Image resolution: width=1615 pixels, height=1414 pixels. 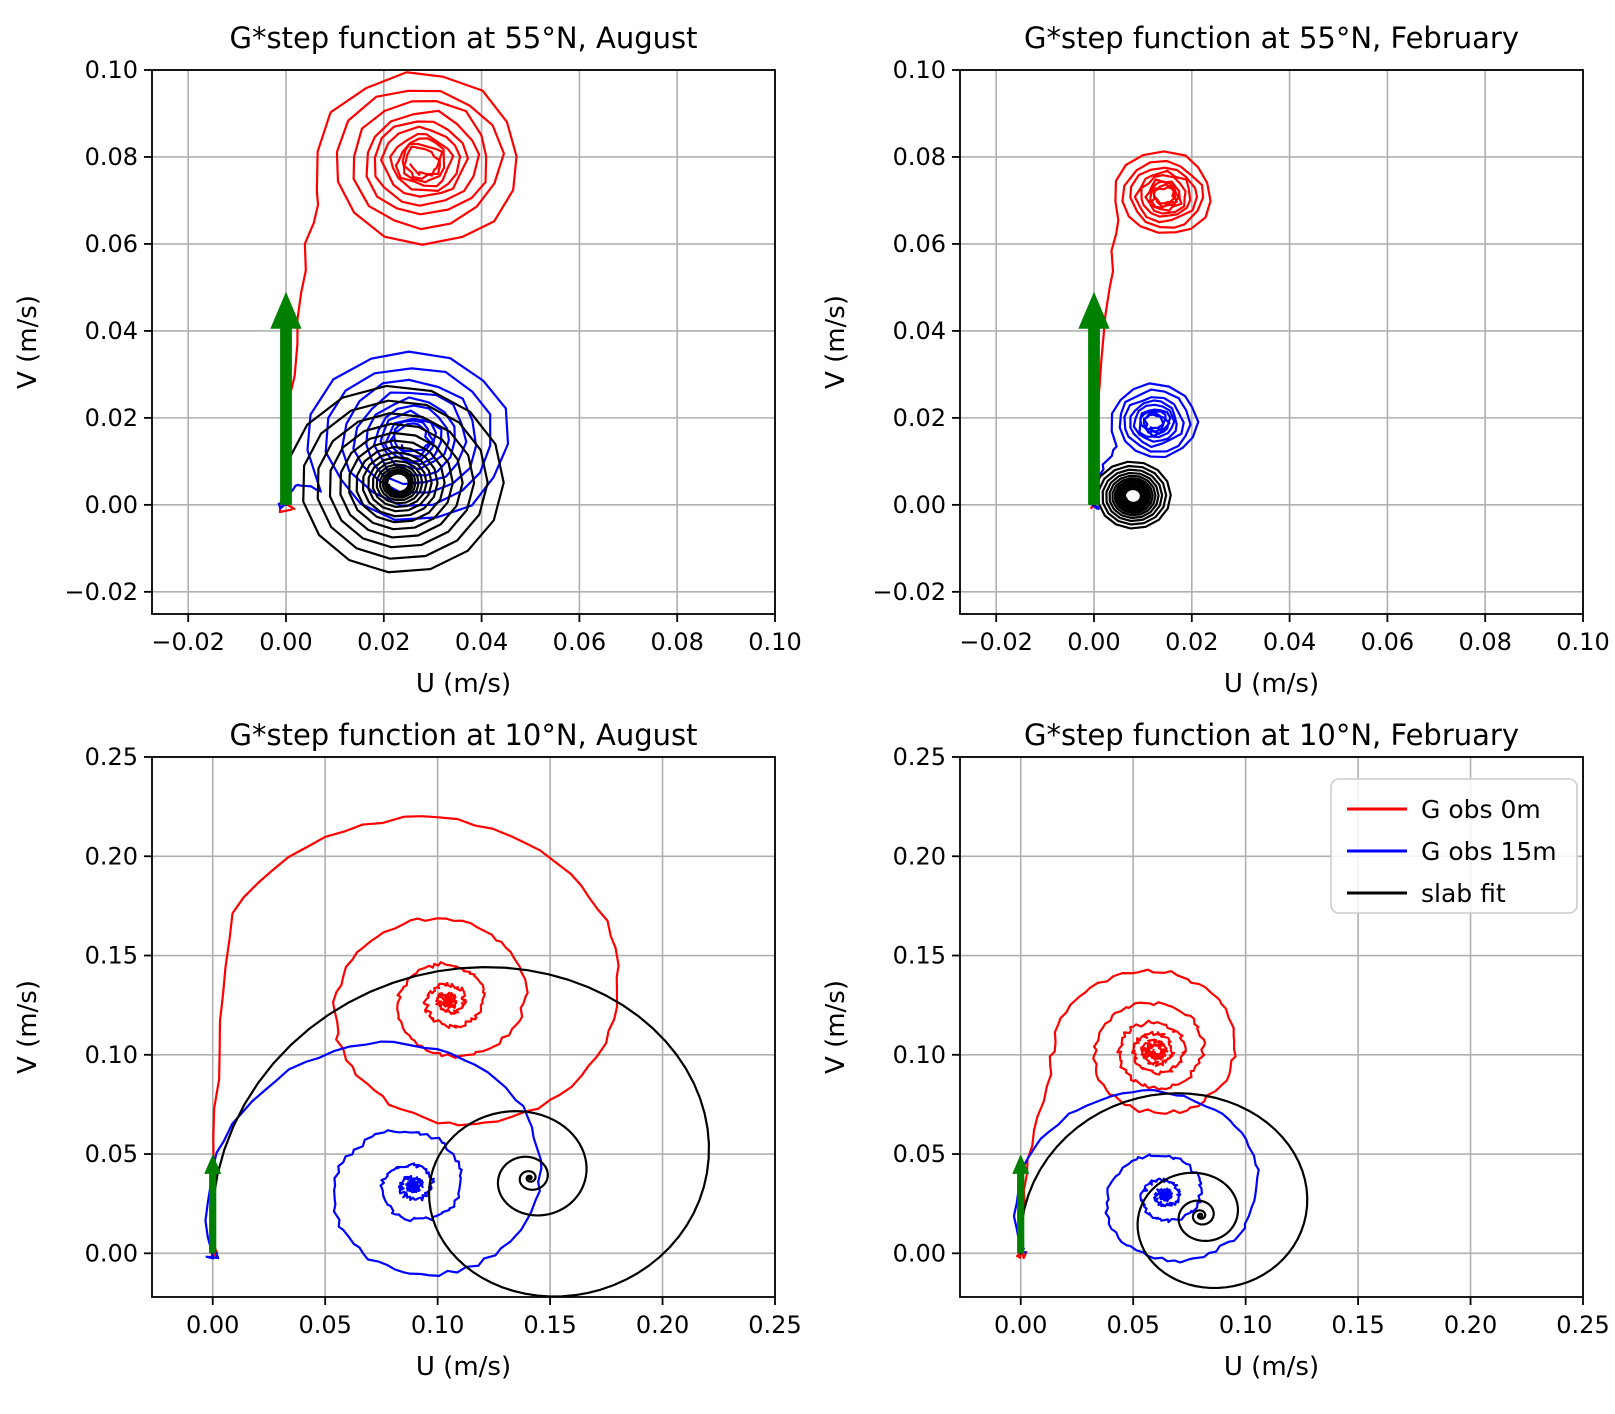 I want to click on x-tick-label: 0.02, so click(x=1191, y=642).